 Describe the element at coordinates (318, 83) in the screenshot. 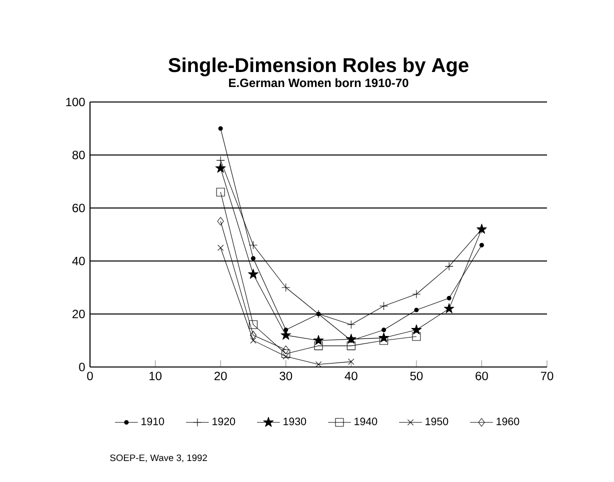

I see `chart-subtitle: E.German Women born 1910-70` at that location.